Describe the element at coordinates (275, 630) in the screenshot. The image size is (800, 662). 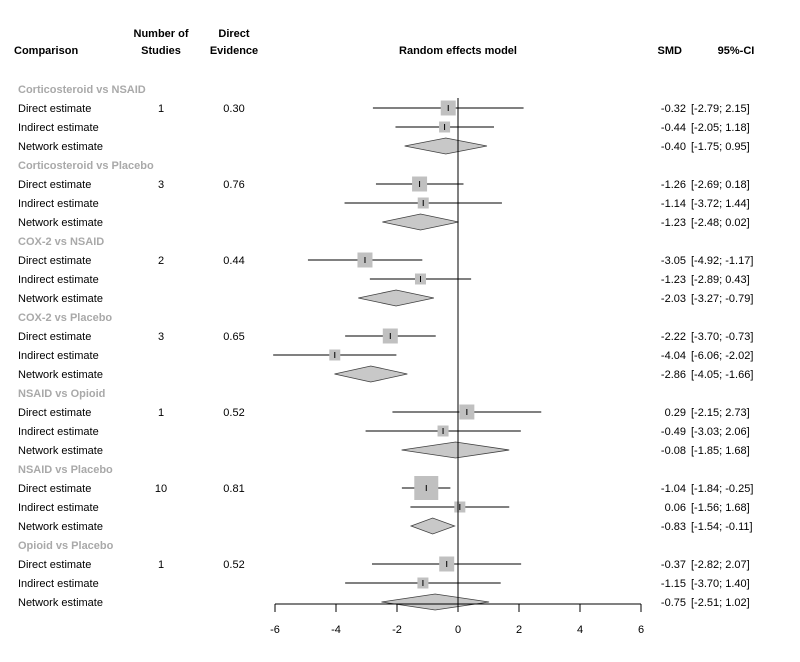
I see `x-tick-label: -6` at that location.